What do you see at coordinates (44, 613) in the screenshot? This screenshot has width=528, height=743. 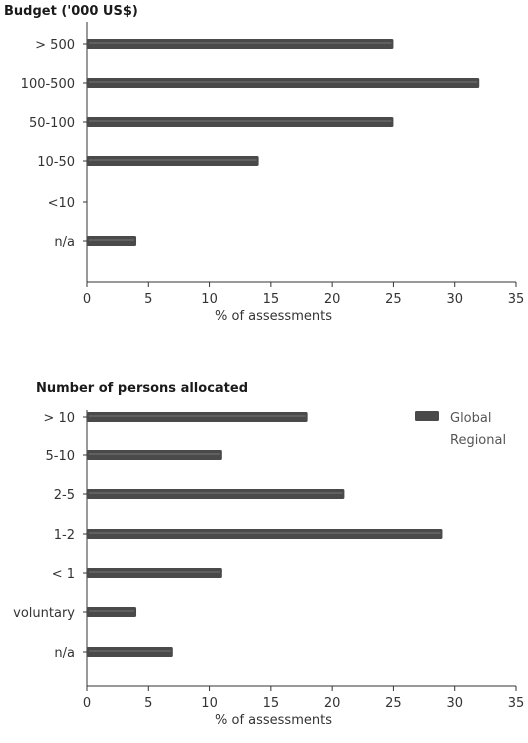 I see `c2-category-label: voluntary` at bounding box center [44, 613].